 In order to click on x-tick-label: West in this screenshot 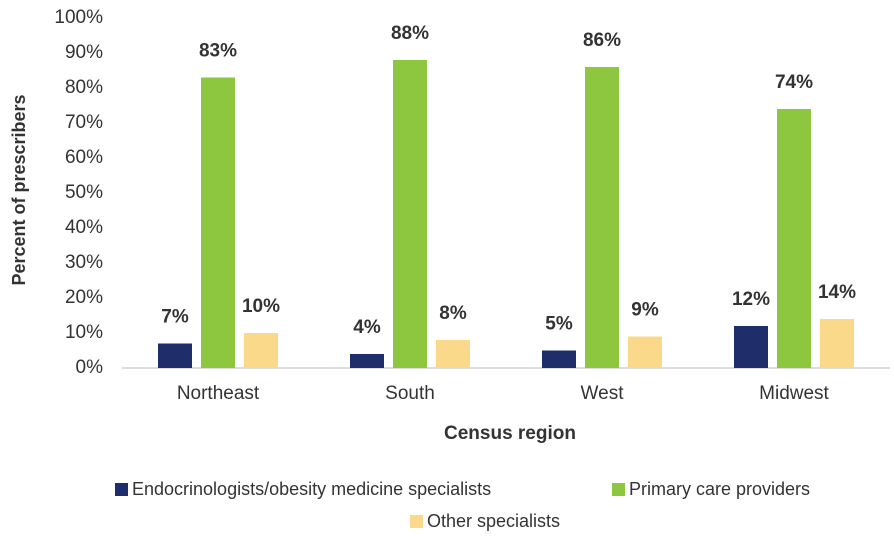, I will do `click(603, 393)`.